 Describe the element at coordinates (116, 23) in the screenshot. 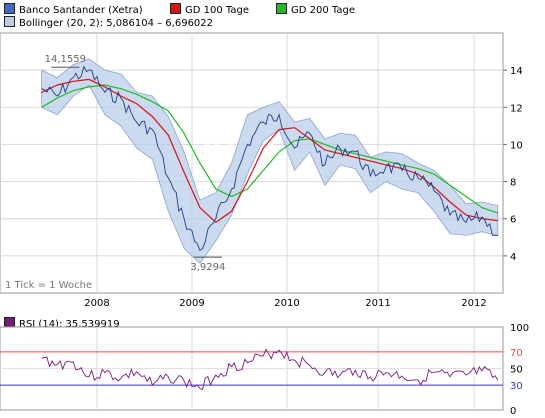

I see `legend-label-bollinger: Bollinger (20, 2): 5,086104 – 6,696022` at that location.